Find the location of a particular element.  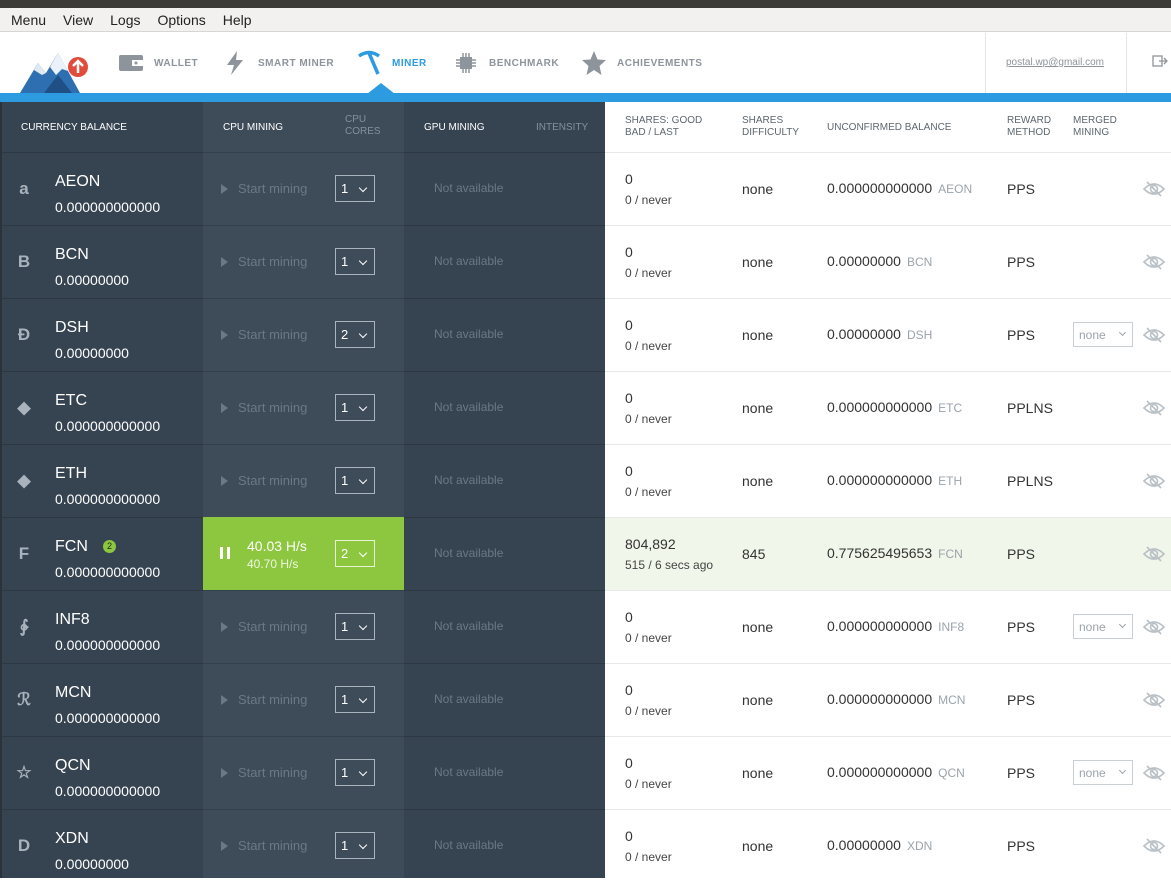

play-icon is located at coordinates (224, 188).